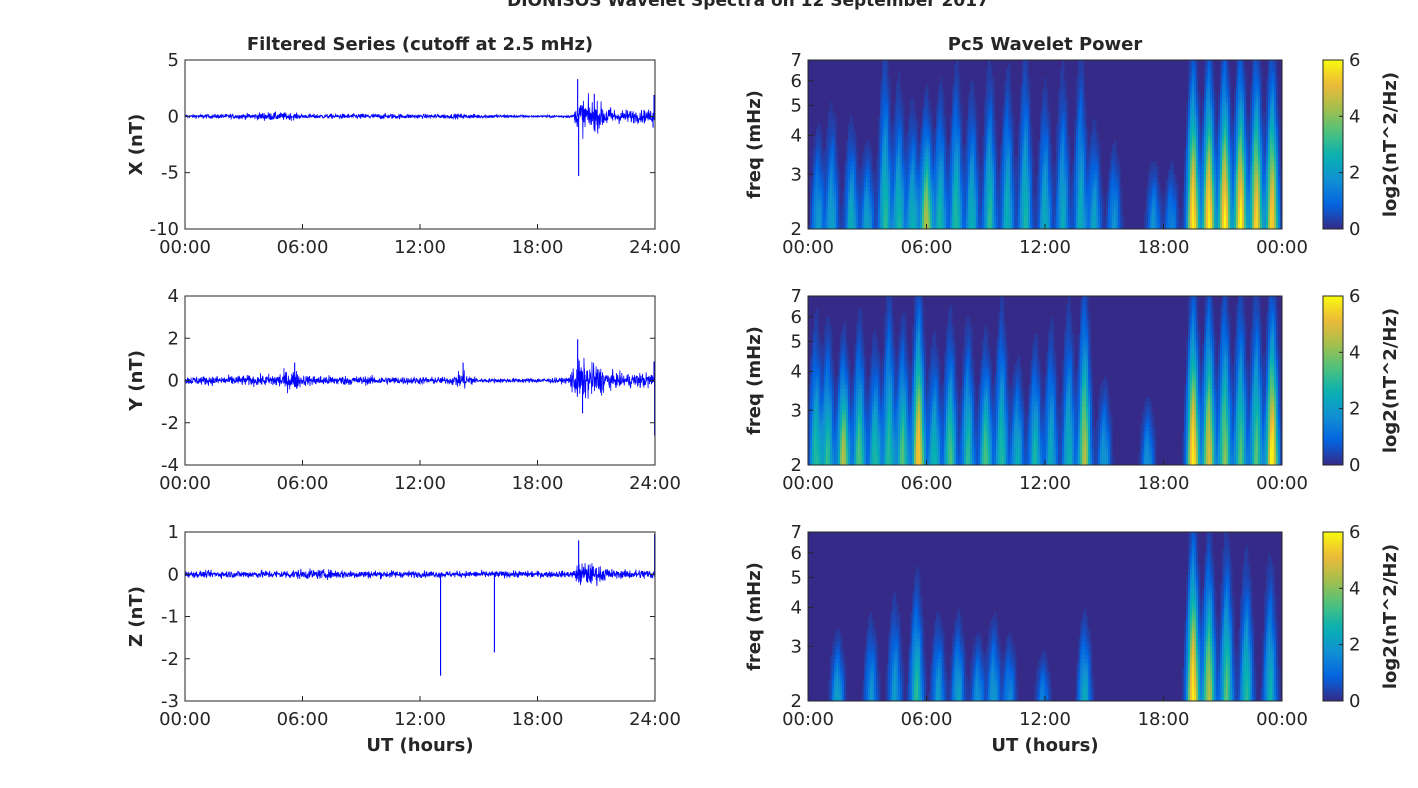  I want to click on series-z-xtick-label: 24:00, so click(655, 719).